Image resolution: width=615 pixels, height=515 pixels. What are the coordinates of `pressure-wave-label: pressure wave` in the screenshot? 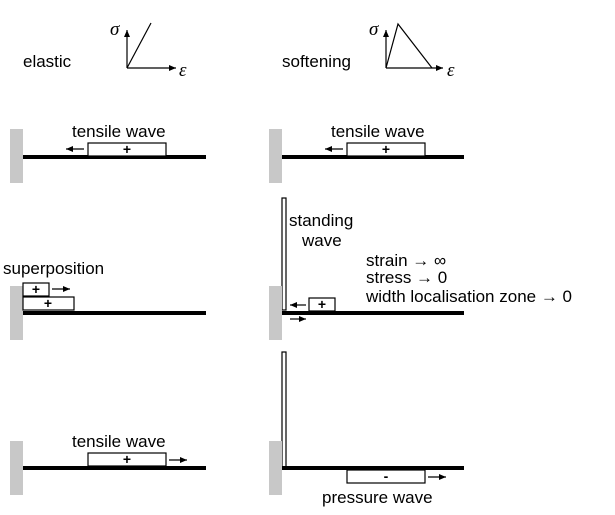 It's located at (377, 497).